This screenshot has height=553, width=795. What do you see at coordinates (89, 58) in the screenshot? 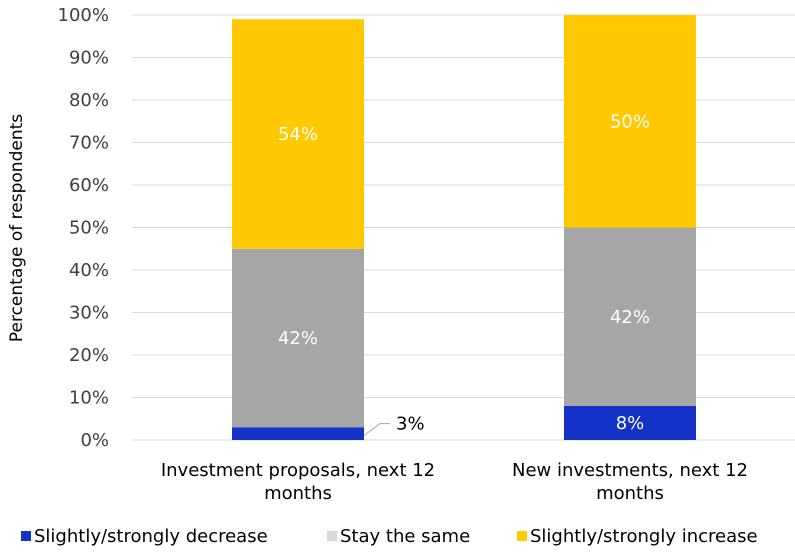
I see `y-tick-label: 90%` at bounding box center [89, 58].